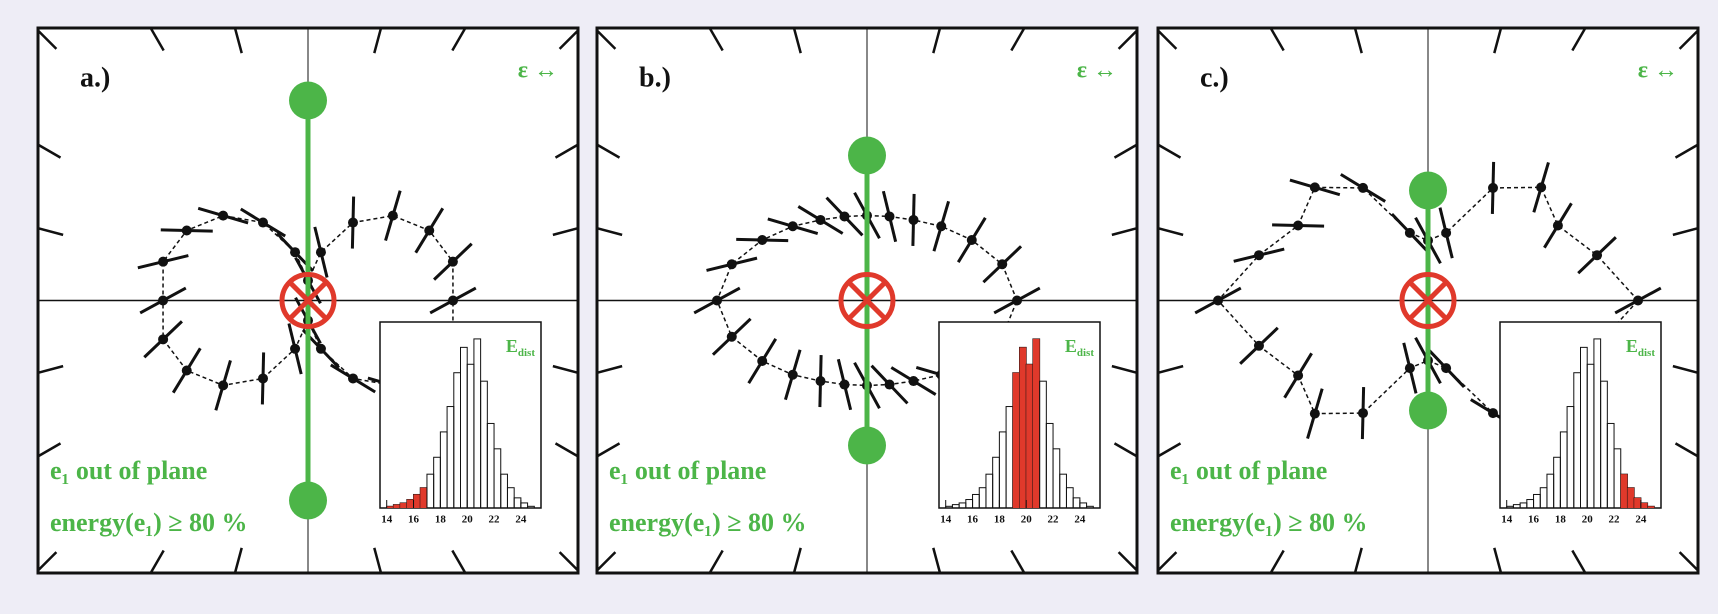 Image resolution: width=1718 pixels, height=614 pixels. I want to click on caption: e₁ out of plane, so click(128, 470).